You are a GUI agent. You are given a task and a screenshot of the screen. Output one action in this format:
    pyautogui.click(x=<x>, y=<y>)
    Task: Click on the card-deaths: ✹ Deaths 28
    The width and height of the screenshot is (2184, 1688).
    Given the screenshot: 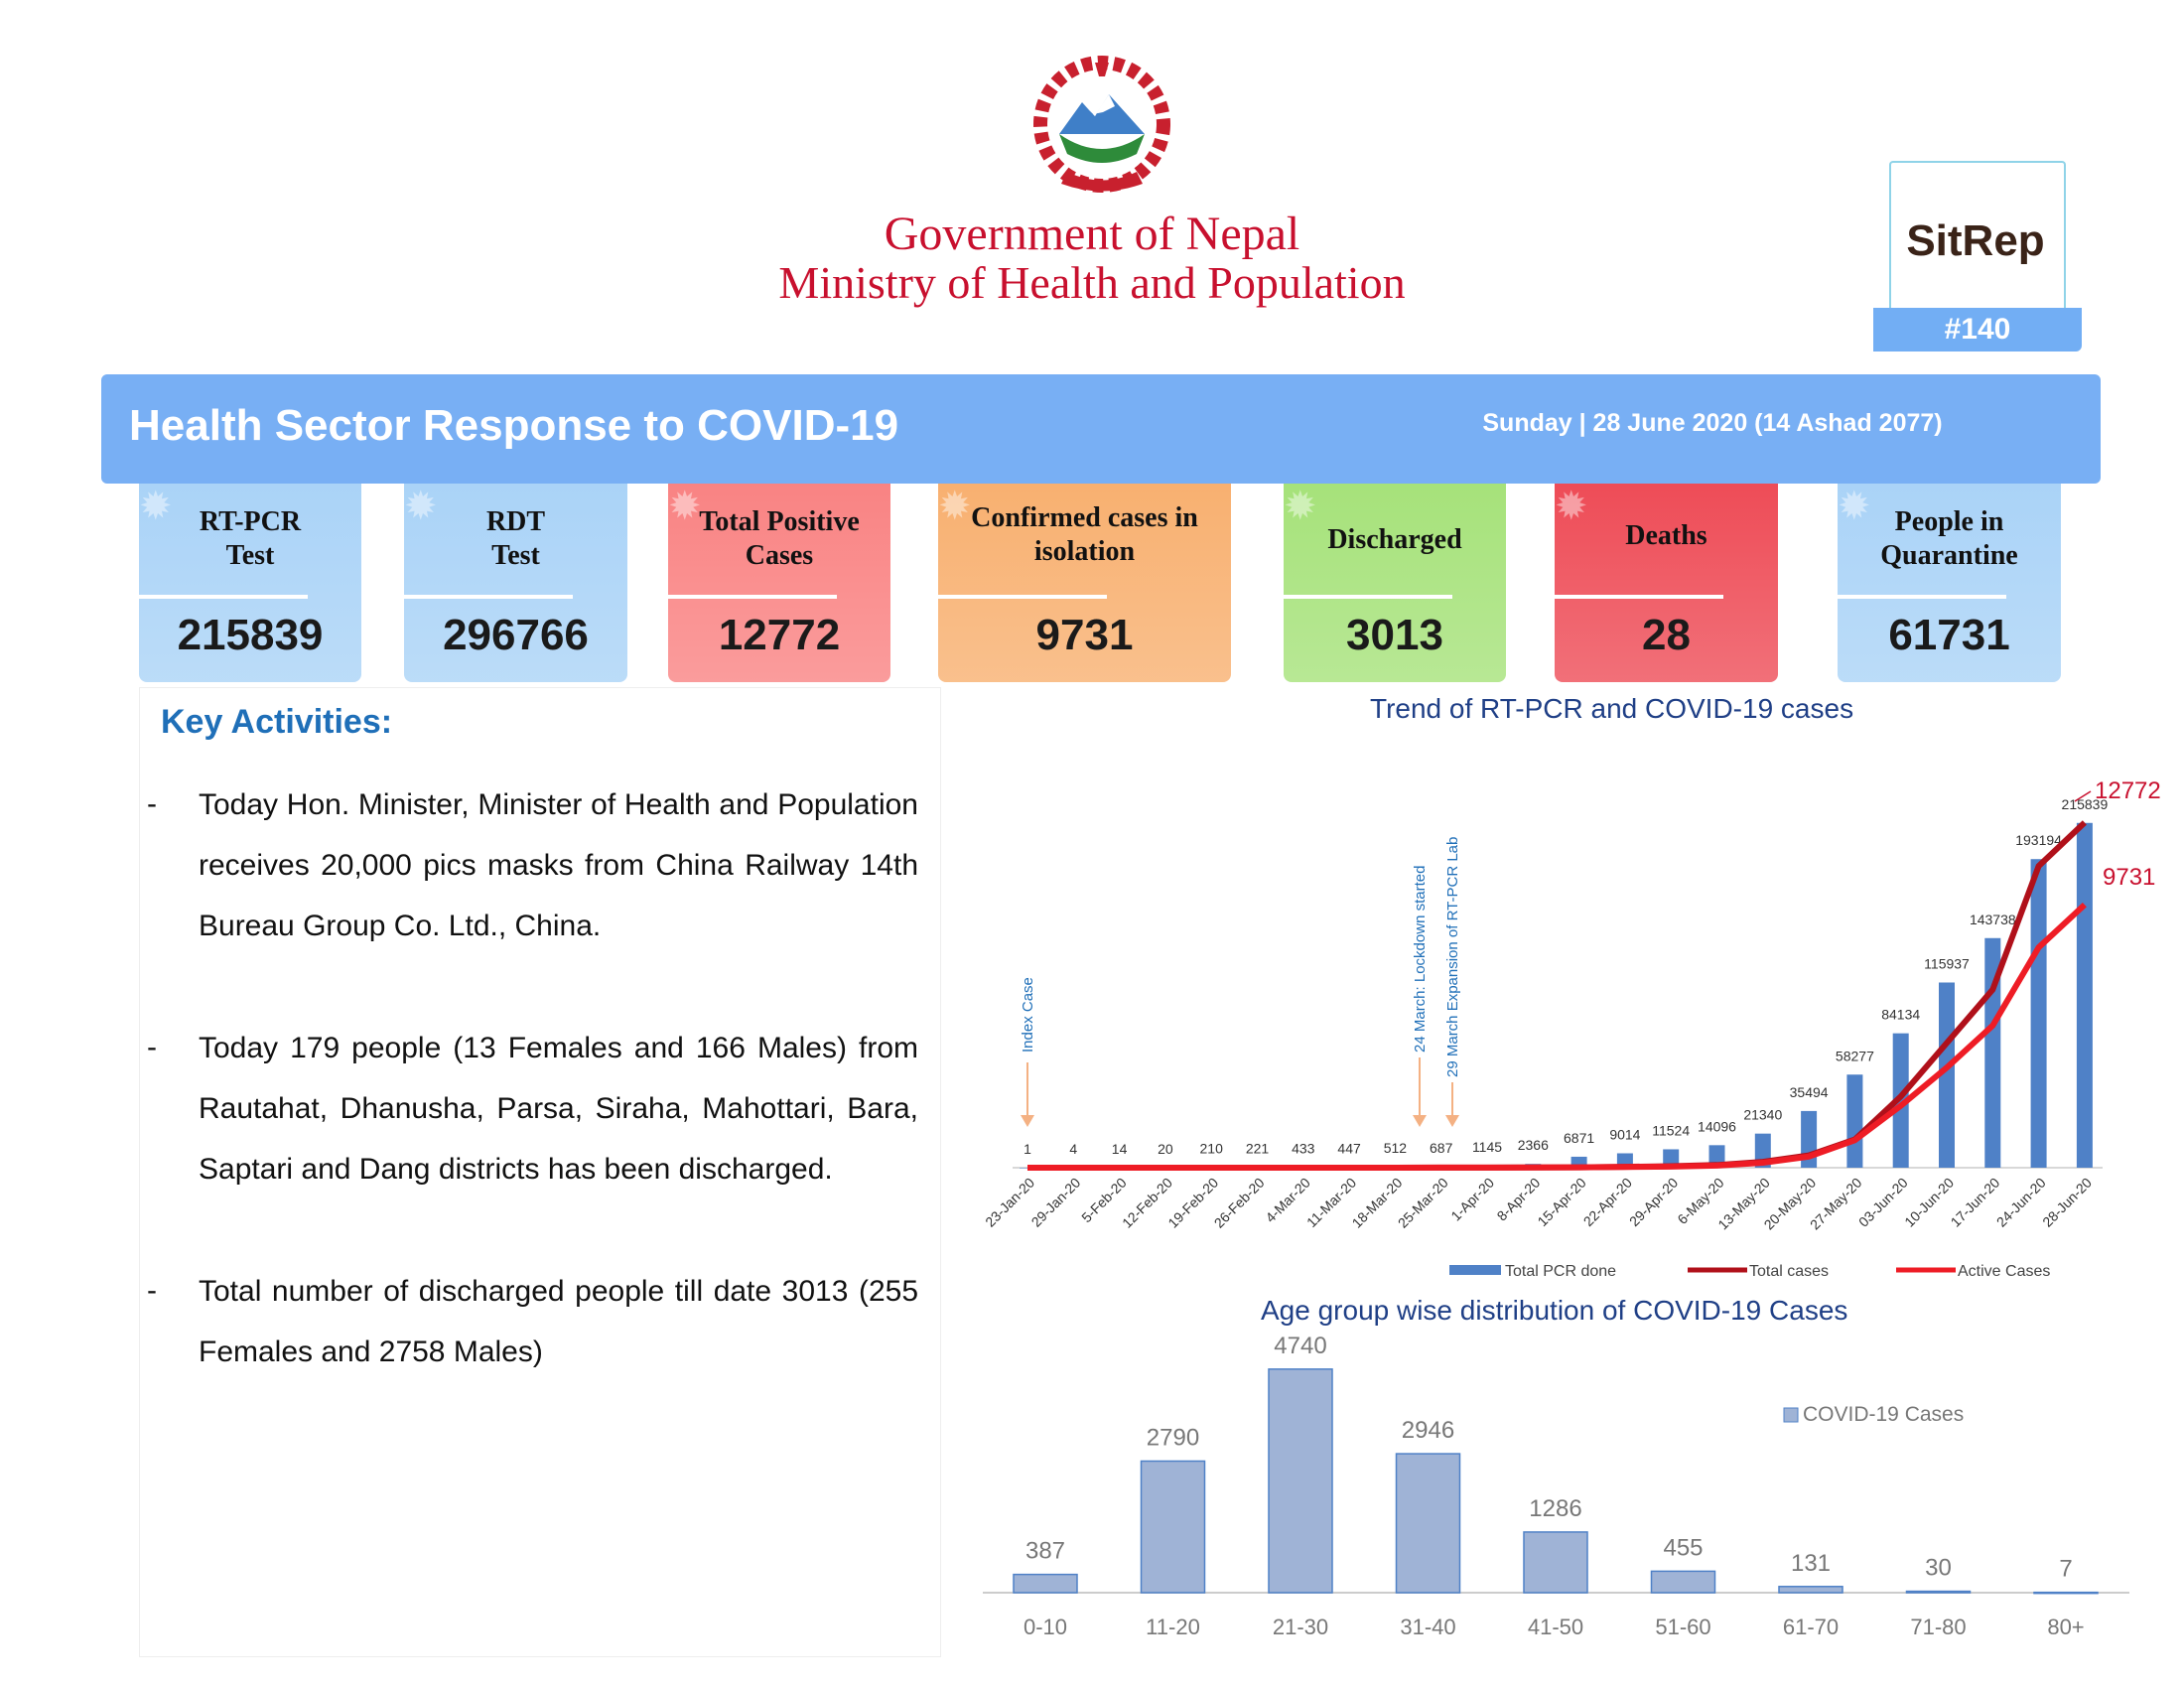 What is the action you would take?
    pyautogui.click(x=1666, y=583)
    